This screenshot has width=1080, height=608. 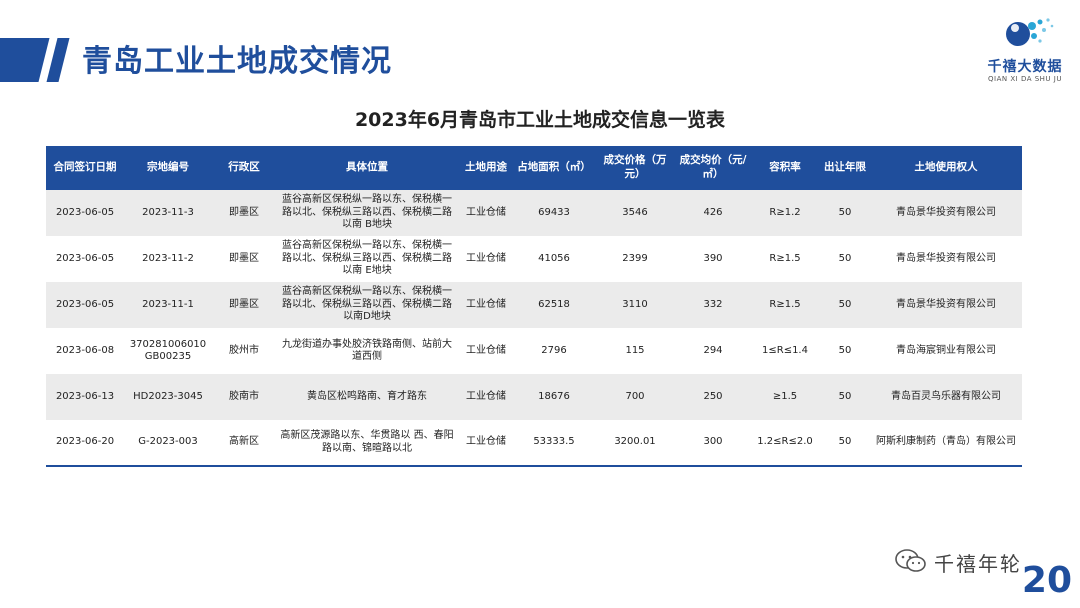 I want to click on table-cell: 3546, so click(x=635, y=213).